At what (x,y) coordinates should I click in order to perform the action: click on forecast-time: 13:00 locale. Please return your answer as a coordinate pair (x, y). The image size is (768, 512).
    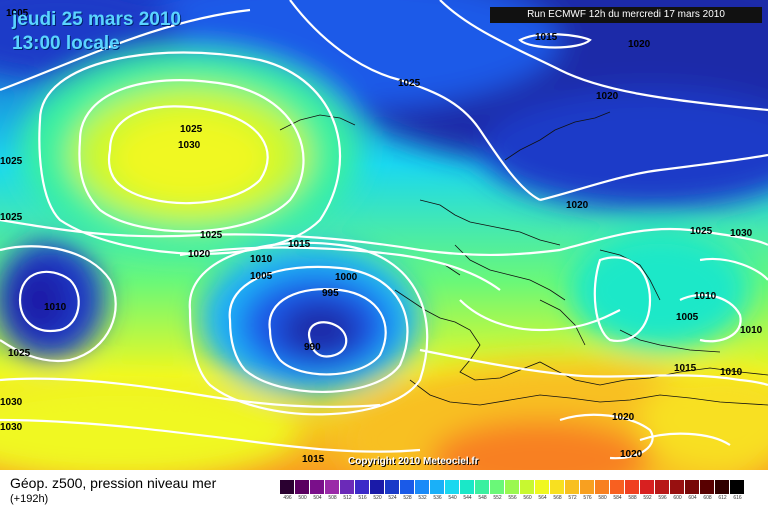
    Looking at the image, I should click on (66, 43).